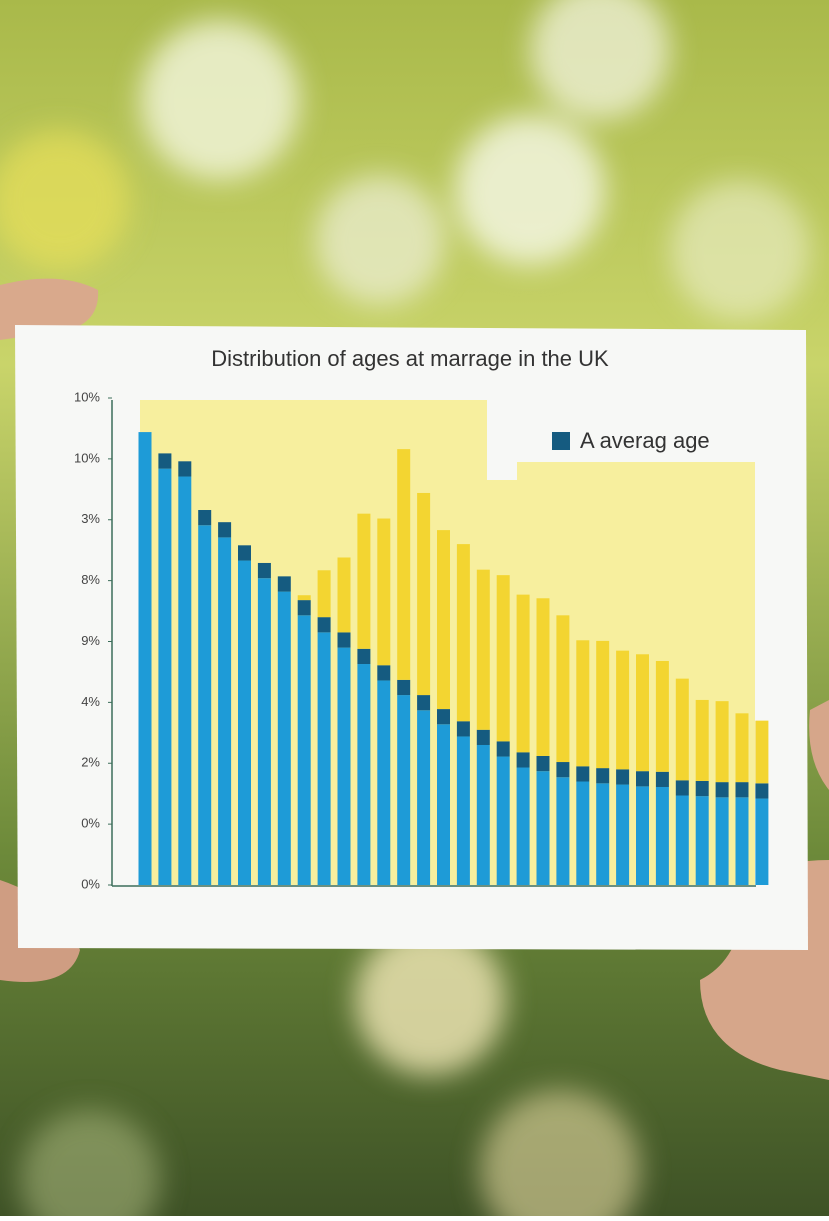  Describe the element at coordinates (90, 518) in the screenshot. I see `y-tick-label: 3%` at that location.